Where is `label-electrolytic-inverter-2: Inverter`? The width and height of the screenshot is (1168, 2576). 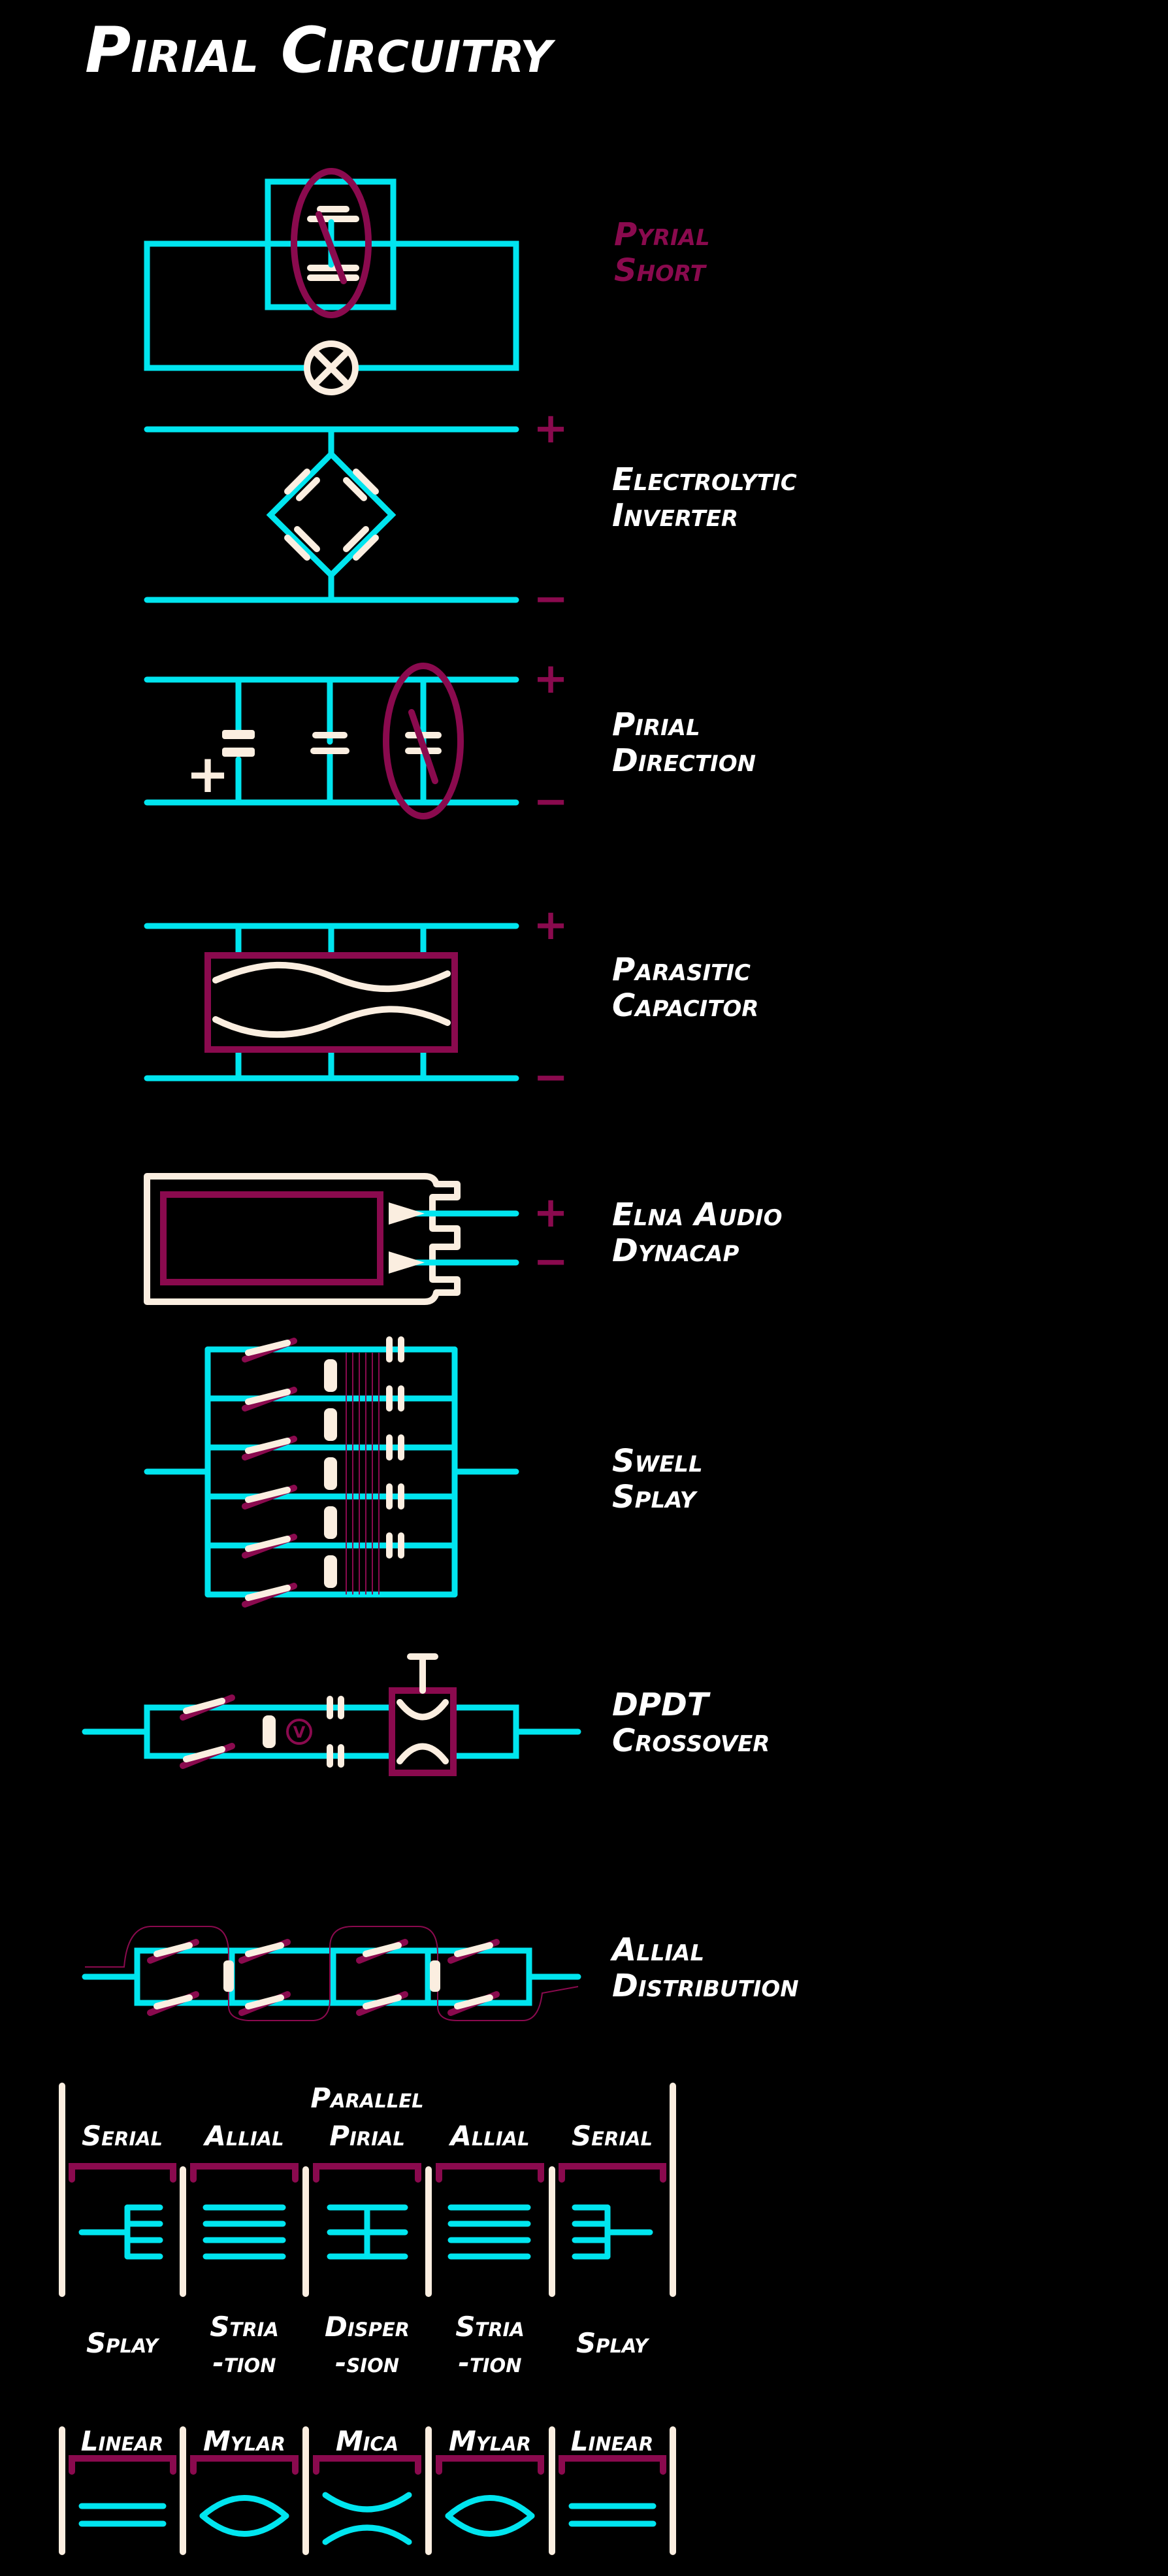 label-electrolytic-inverter-2: Inverter is located at coordinates (675, 515).